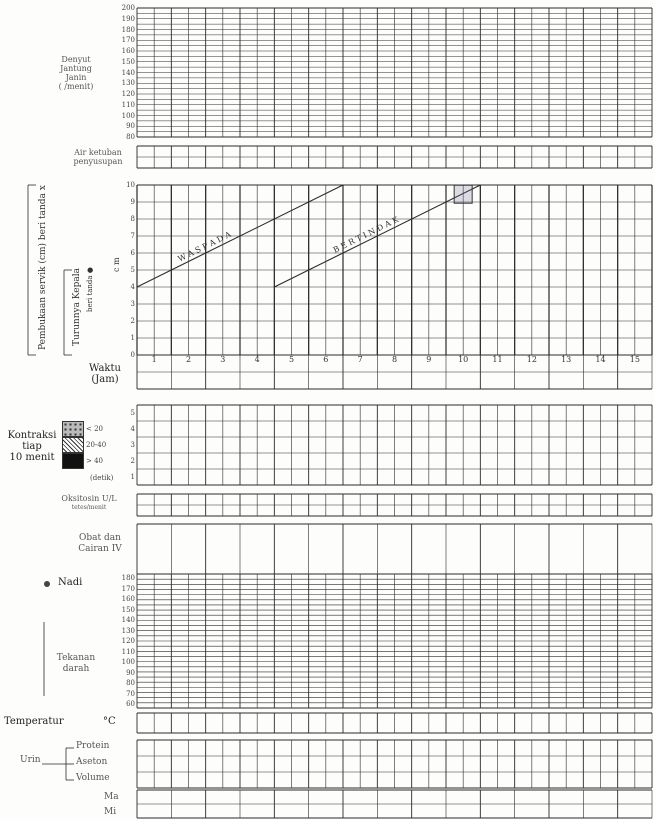 The image size is (654, 819). What do you see at coordinates (463, 194) in the screenshot?
I see `cervix-mark-box` at bounding box center [463, 194].